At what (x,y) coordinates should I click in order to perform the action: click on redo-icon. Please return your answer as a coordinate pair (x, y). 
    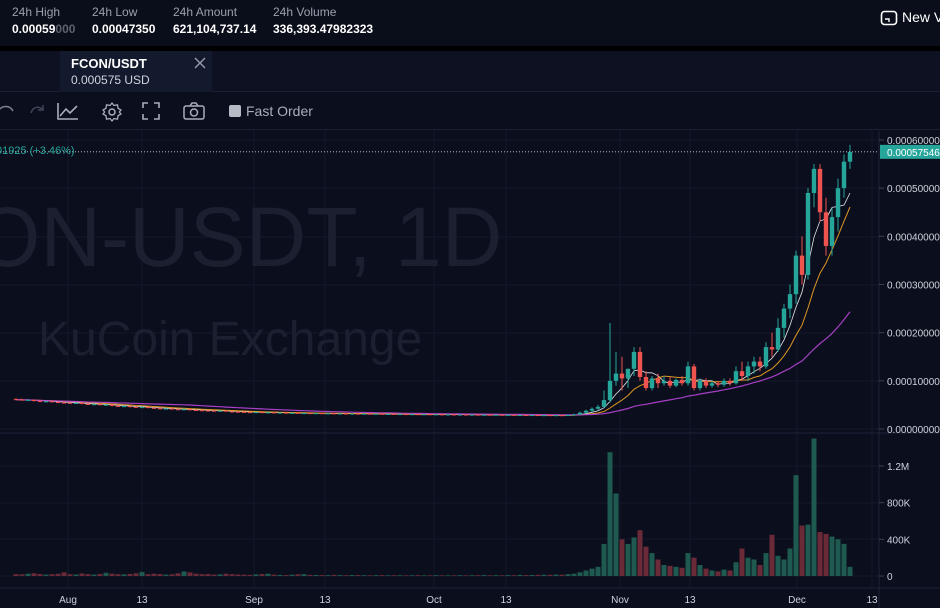
    Looking at the image, I should click on (37, 111).